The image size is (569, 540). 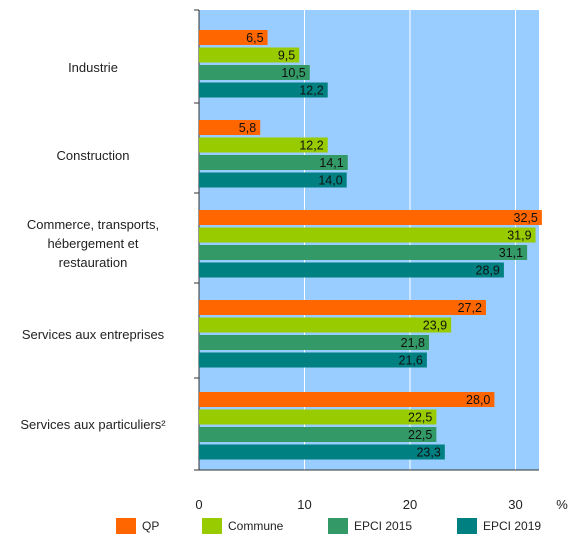 I want to click on legend-label: QP, so click(x=151, y=526).